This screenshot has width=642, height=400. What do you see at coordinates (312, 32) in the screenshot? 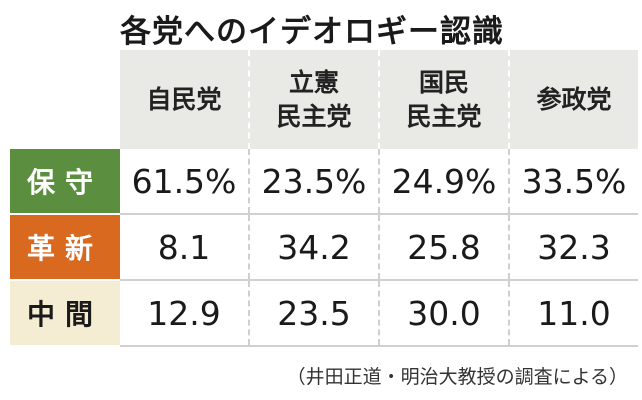
I see `graphic-title: 各党へのイデオロギー認識` at bounding box center [312, 32].